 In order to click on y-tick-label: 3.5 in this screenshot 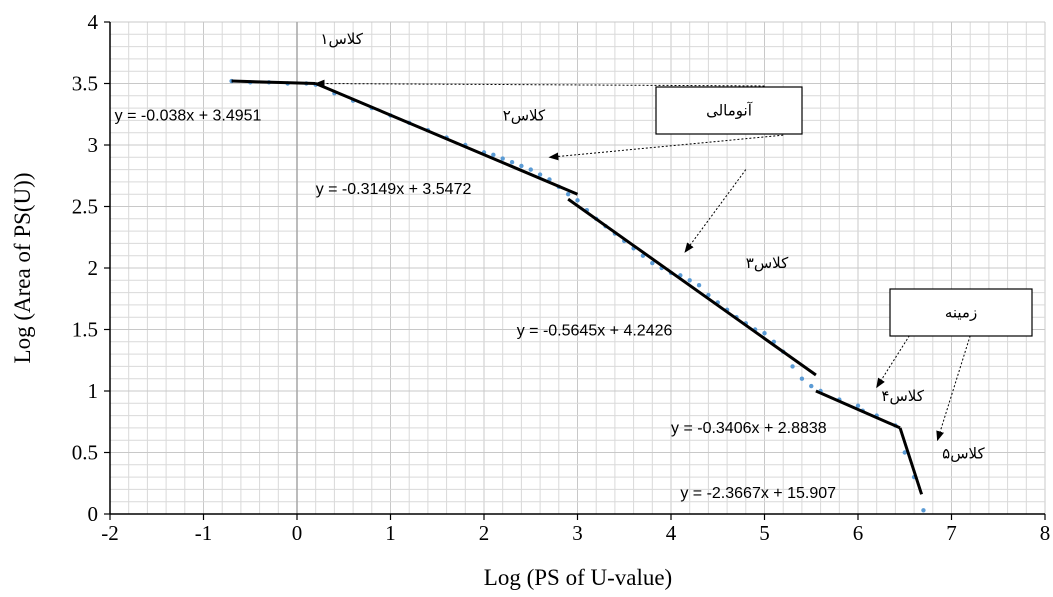, I will do `click(85, 84)`.